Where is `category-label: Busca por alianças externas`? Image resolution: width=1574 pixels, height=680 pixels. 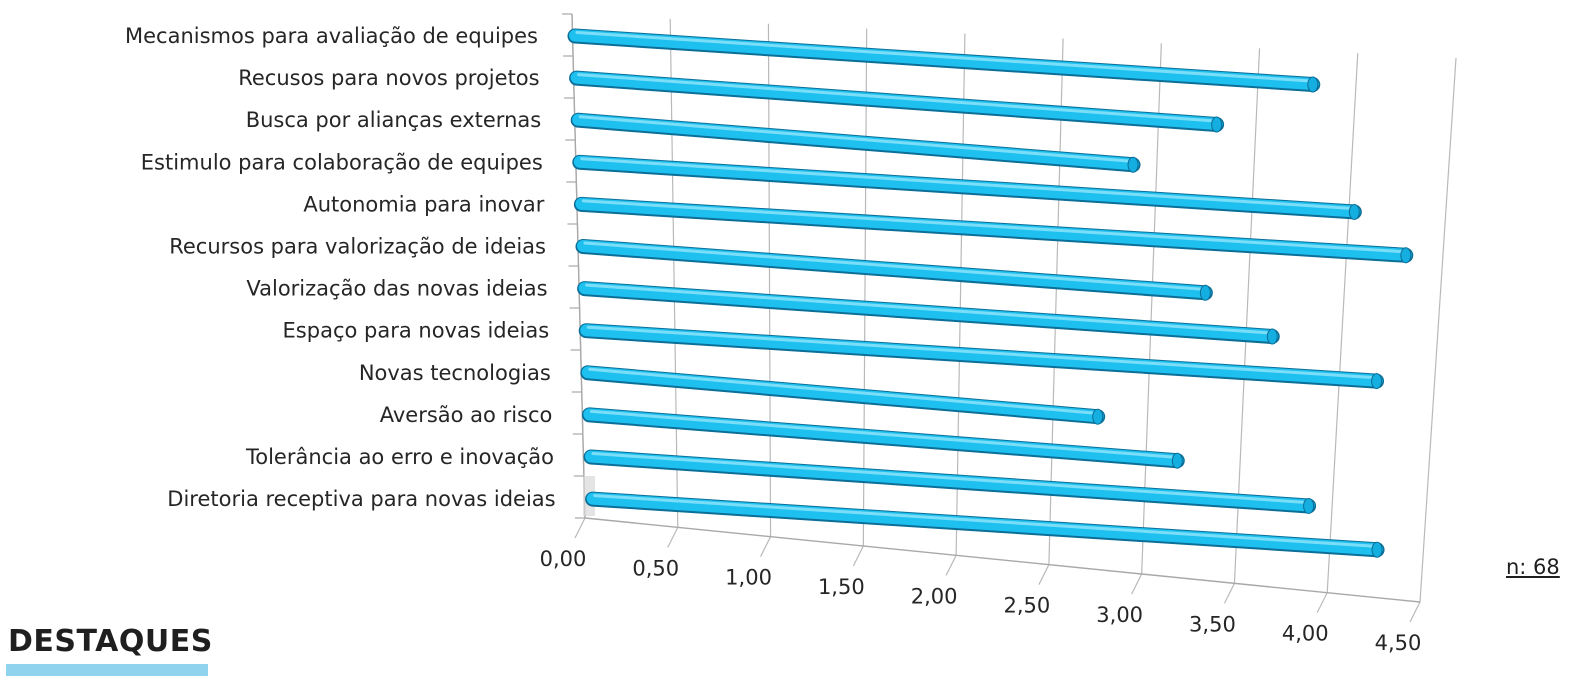
category-label: Busca por alianças externas is located at coordinates (394, 120).